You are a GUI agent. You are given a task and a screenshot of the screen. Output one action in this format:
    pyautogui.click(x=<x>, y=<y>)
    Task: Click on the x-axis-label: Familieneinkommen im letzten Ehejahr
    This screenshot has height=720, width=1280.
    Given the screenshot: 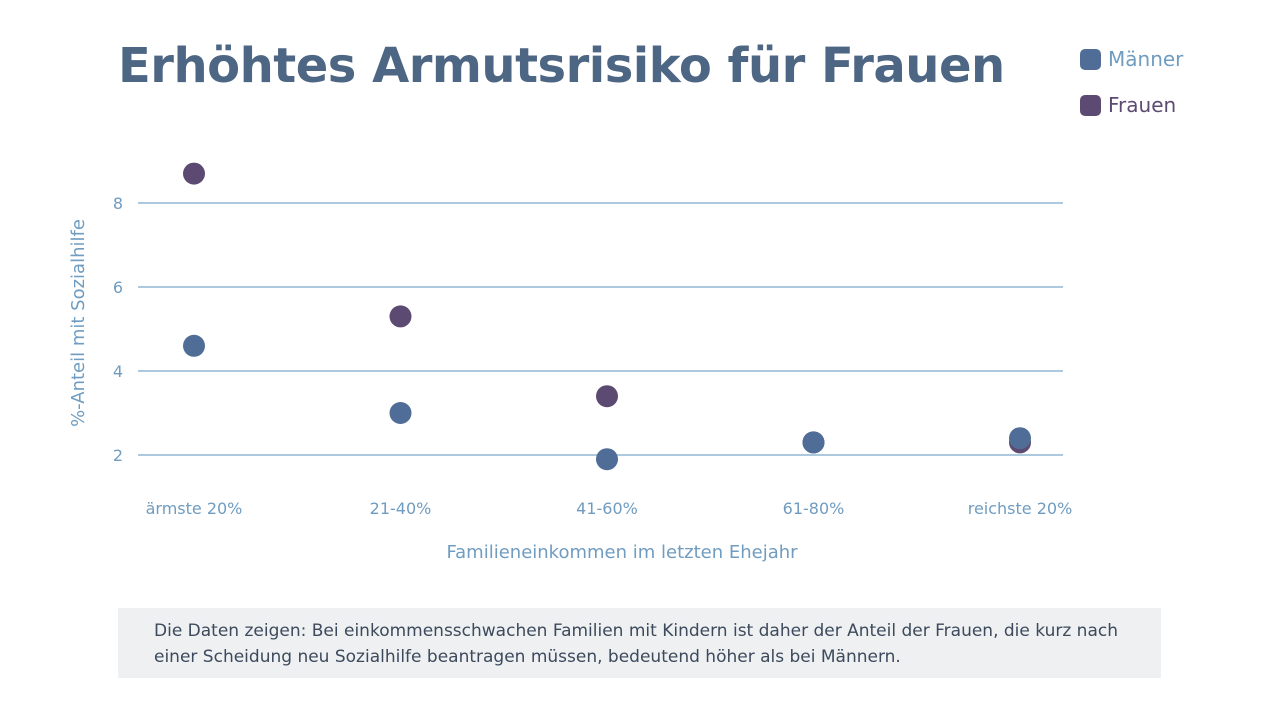 What is the action you would take?
    pyautogui.click(x=622, y=552)
    